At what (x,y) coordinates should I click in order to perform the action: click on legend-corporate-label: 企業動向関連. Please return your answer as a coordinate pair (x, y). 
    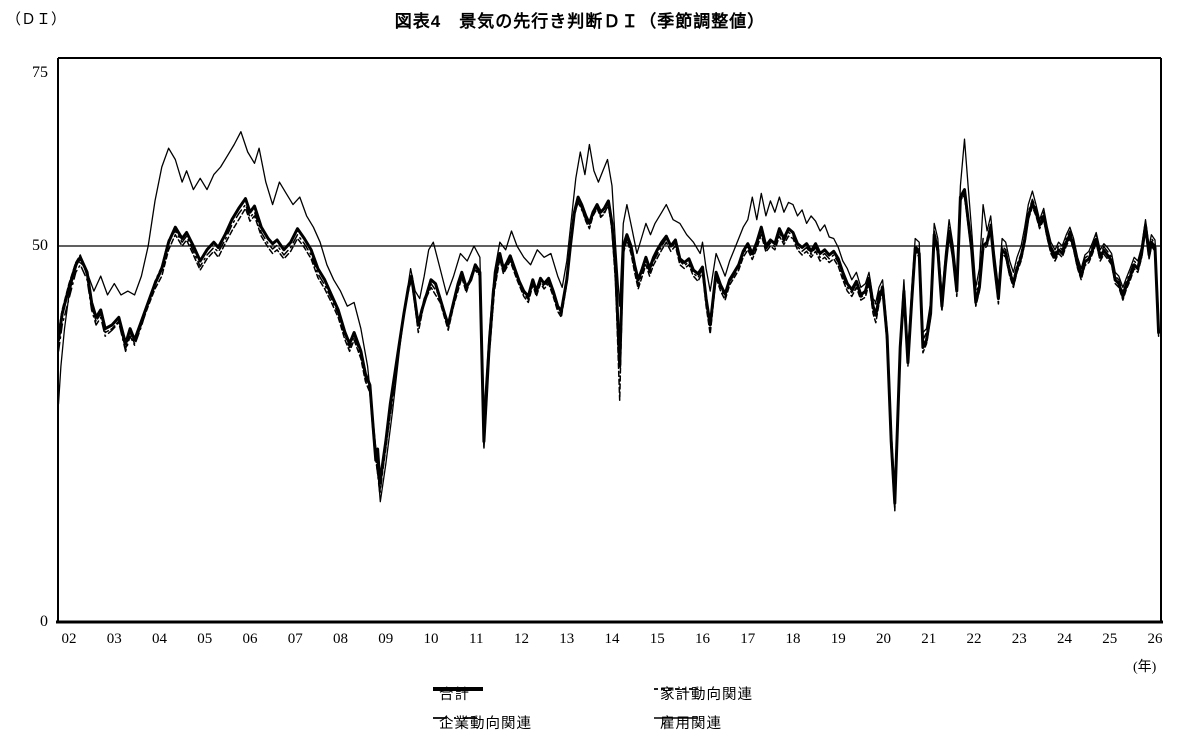
    Looking at the image, I should click on (485, 723).